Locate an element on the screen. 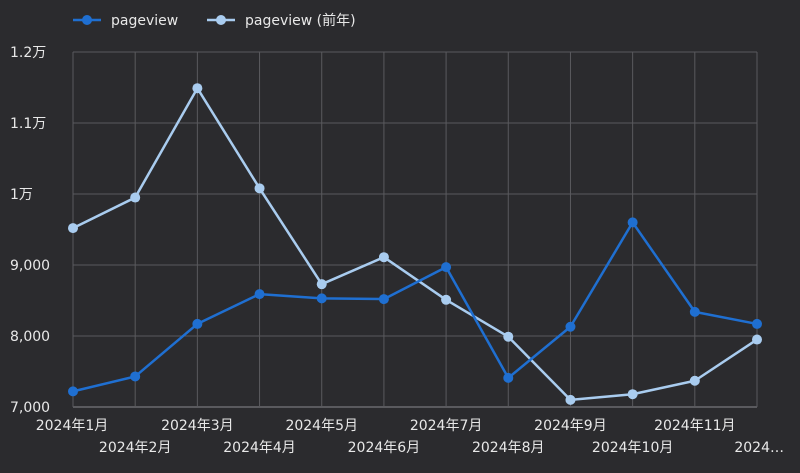 This screenshot has width=800, height=473. x-tick-label: 2024年4月 is located at coordinates (259, 448).